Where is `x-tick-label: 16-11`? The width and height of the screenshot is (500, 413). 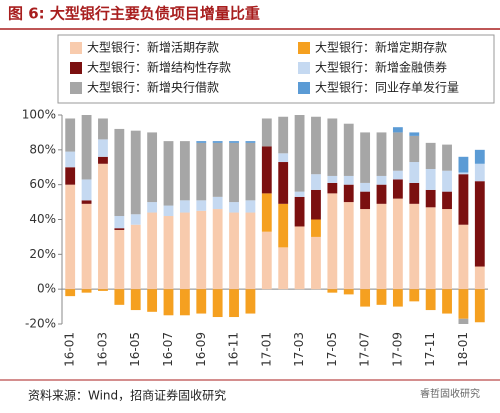
x-tick-label: 16-11 is located at coordinates (234, 349).